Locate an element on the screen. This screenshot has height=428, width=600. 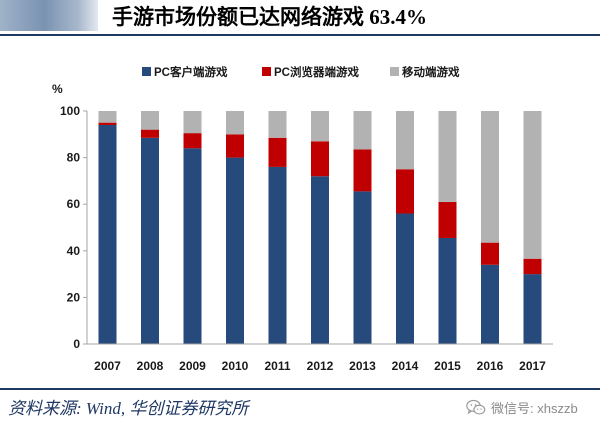
y-tick-label: 40 is located at coordinates (74, 251).